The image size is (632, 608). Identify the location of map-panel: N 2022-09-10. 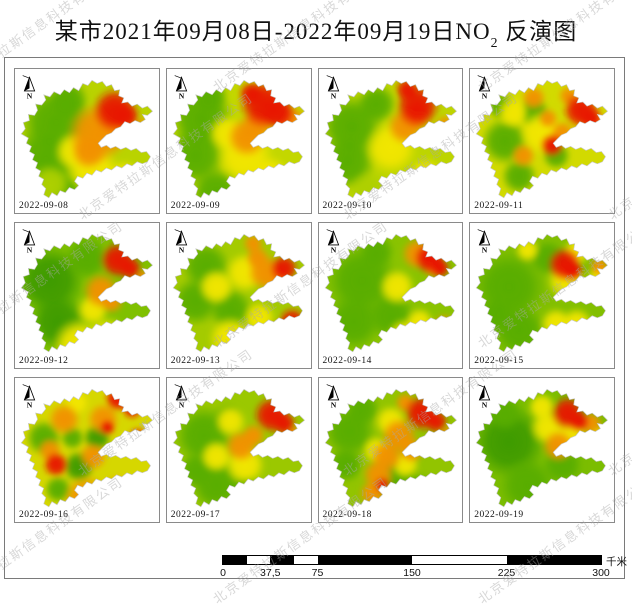
(390, 141).